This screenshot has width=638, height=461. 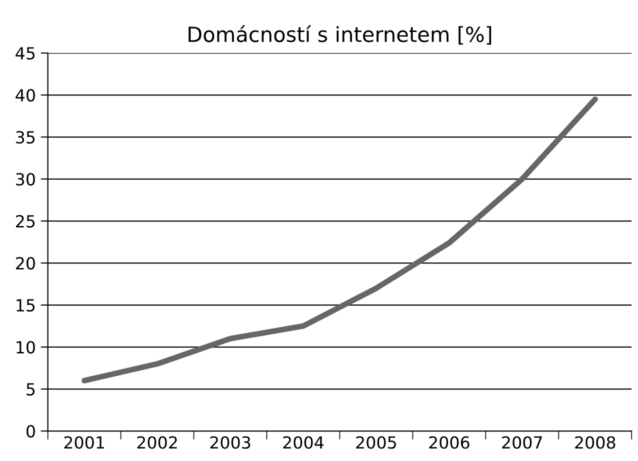 What do you see at coordinates (157, 442) in the screenshot?
I see `x-tick-label: 2002` at bounding box center [157, 442].